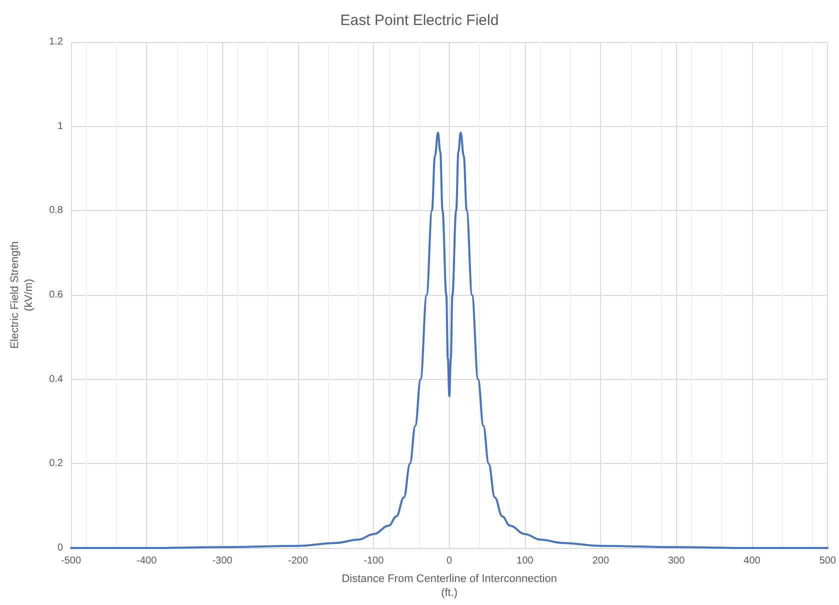 Image resolution: width=839 pixels, height=605 pixels. Describe the element at coordinates (449, 561) in the screenshot. I see `x-tick-label: 0` at that location.